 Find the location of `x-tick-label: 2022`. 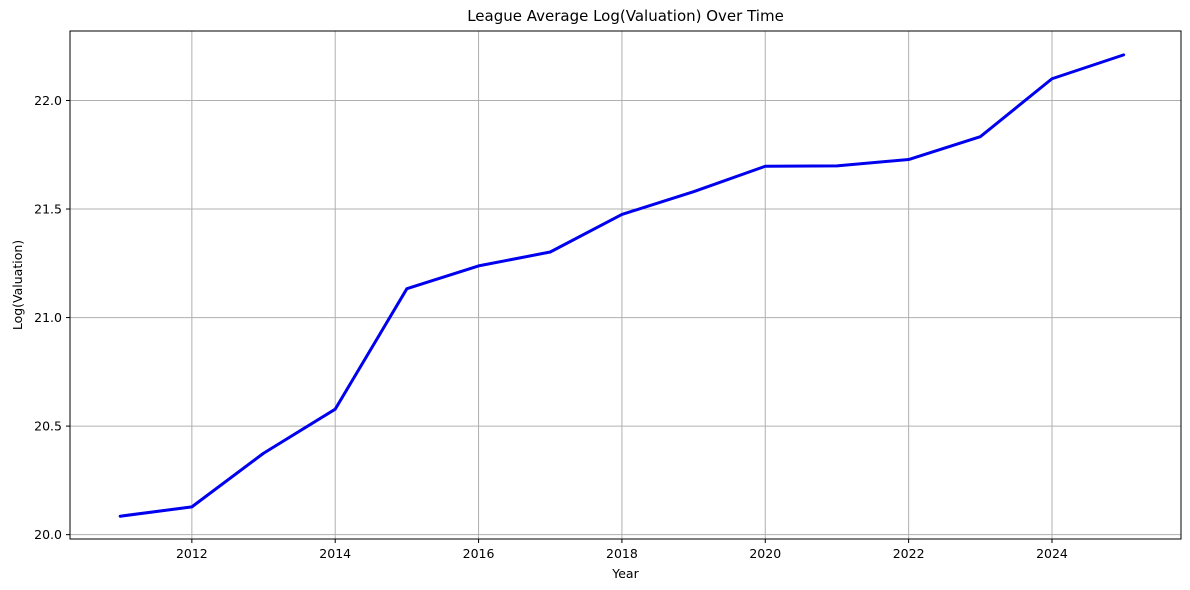

x-tick-label: 2022 is located at coordinates (909, 553).